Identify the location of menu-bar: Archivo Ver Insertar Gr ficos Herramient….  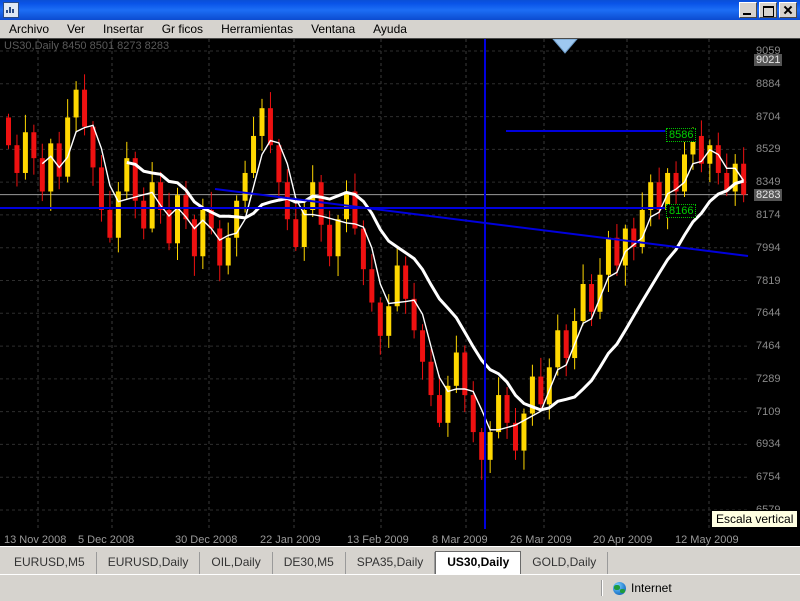
(400, 29).